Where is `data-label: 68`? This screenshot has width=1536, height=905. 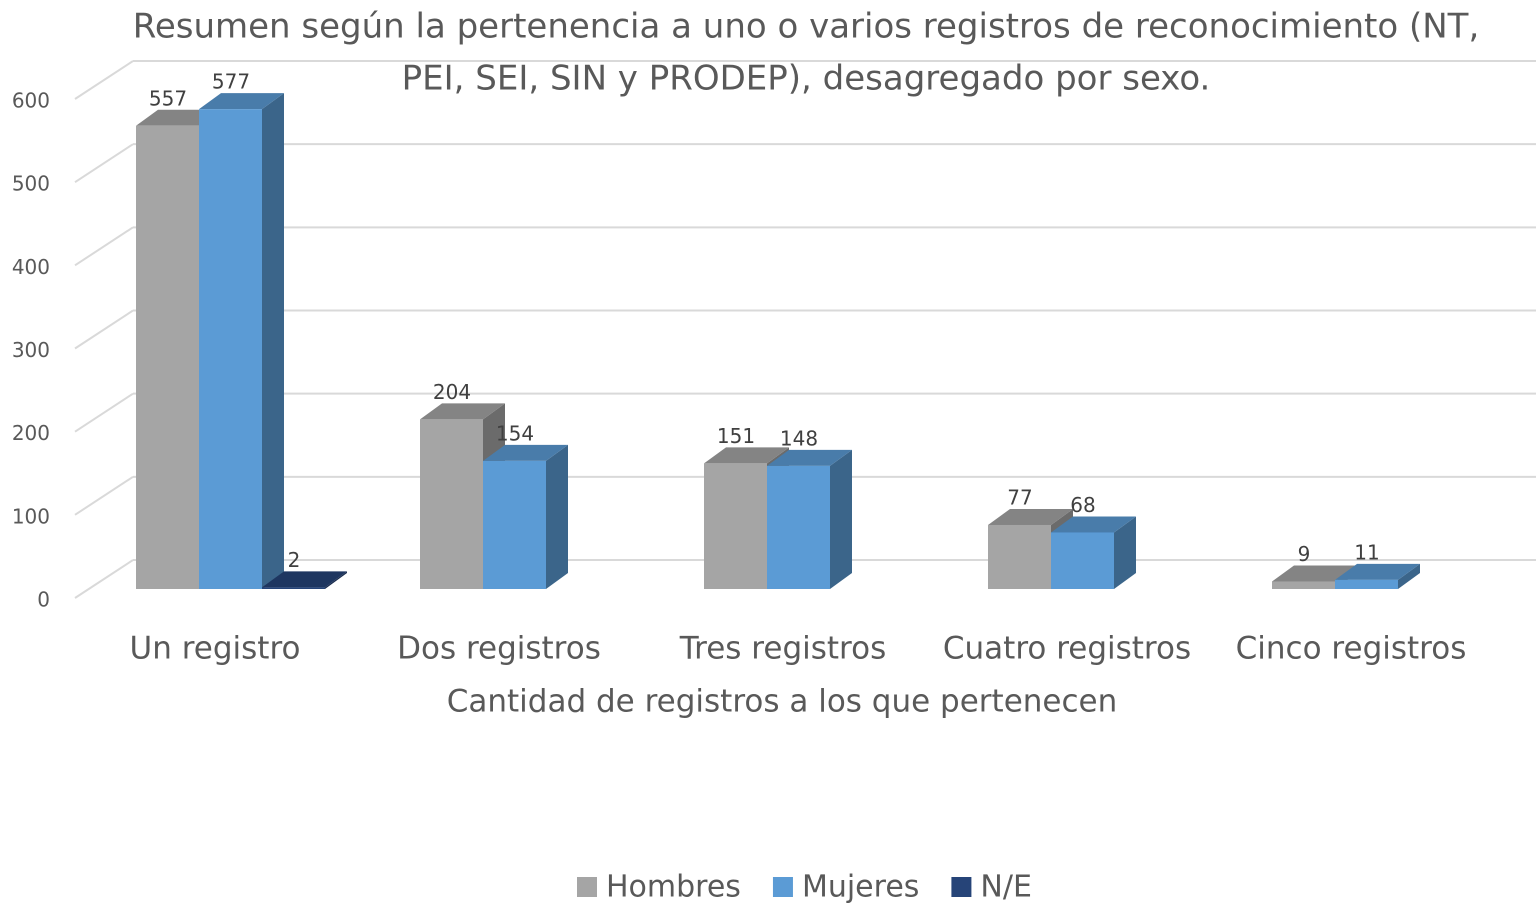 data-label: 68 is located at coordinates (1082, 505).